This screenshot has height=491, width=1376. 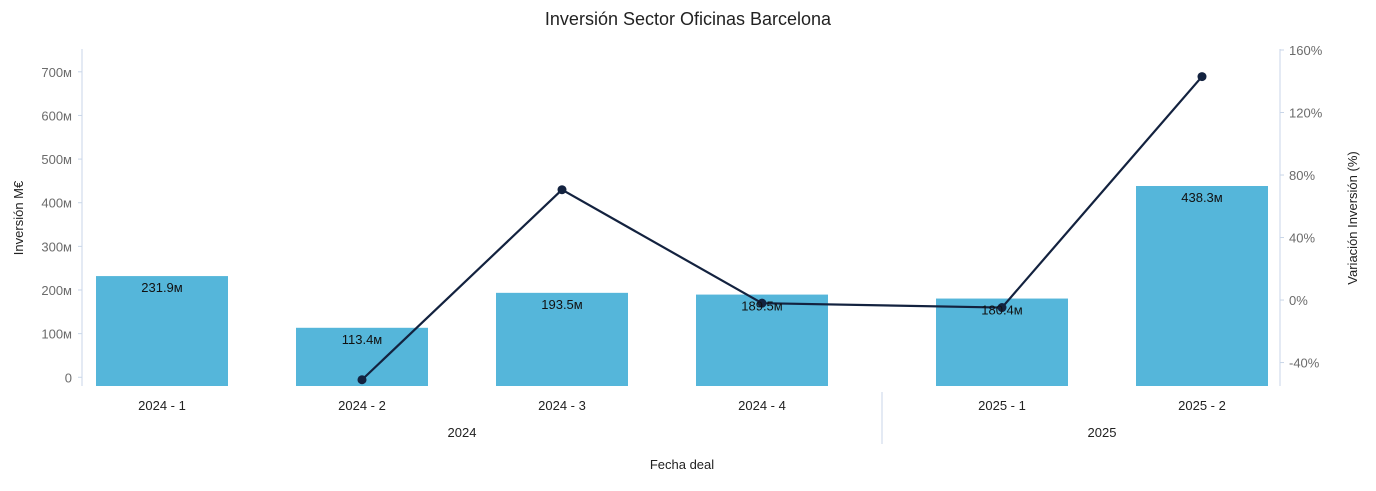 What do you see at coordinates (1306, 113) in the screenshot?
I see `right-tick-label-4: 120%` at bounding box center [1306, 113].